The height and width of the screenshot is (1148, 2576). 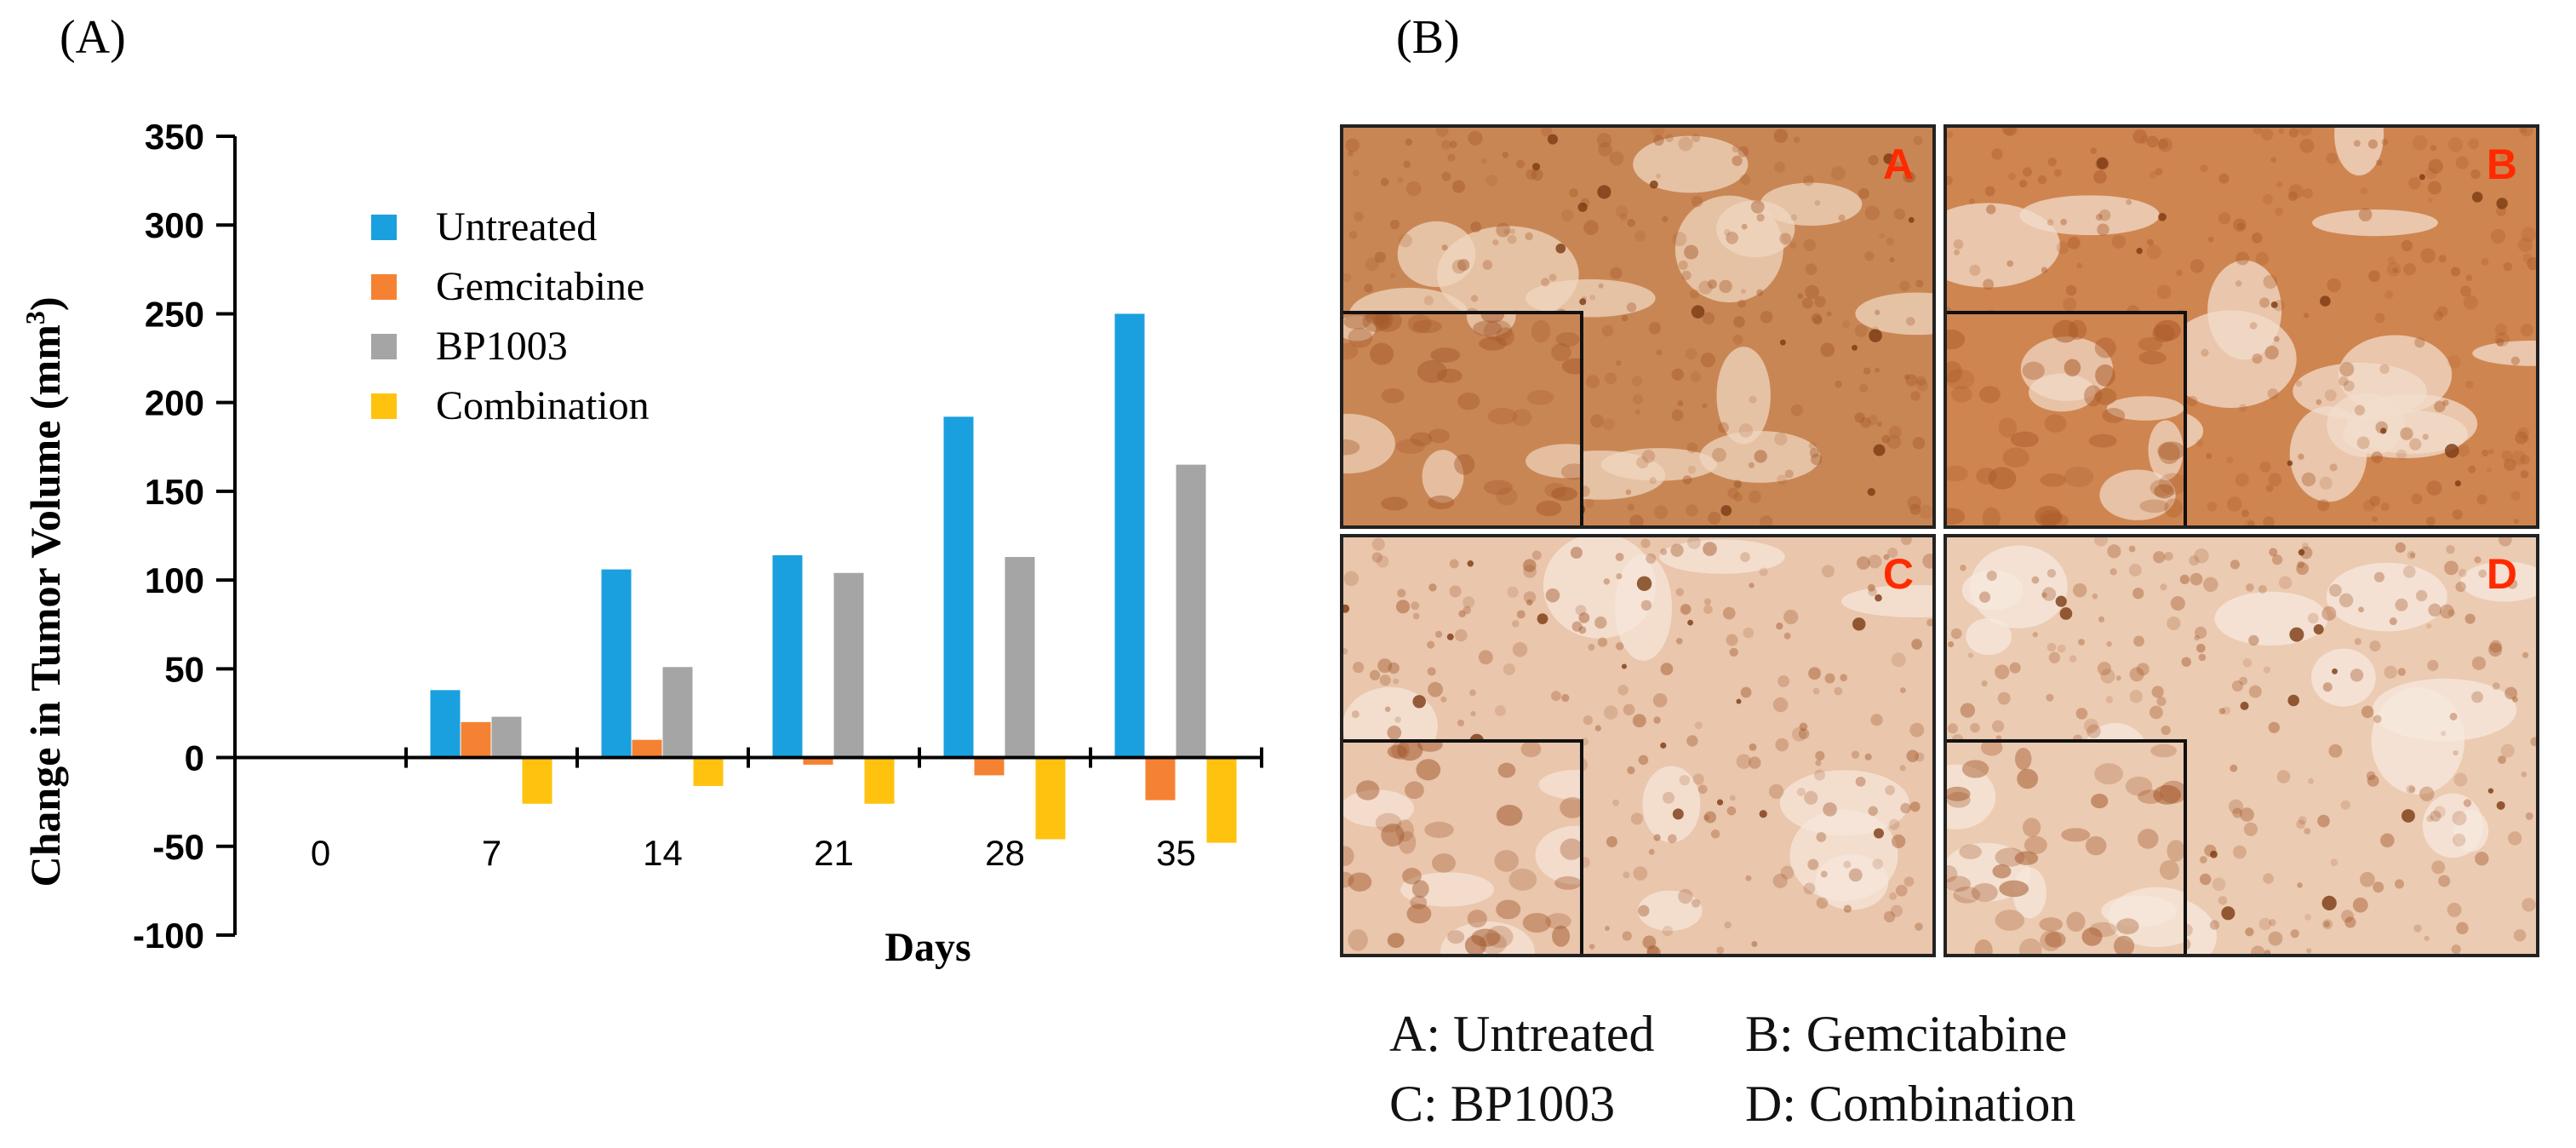 What do you see at coordinates (184, 669) in the screenshot?
I see `y-tick-label: 50` at bounding box center [184, 669].